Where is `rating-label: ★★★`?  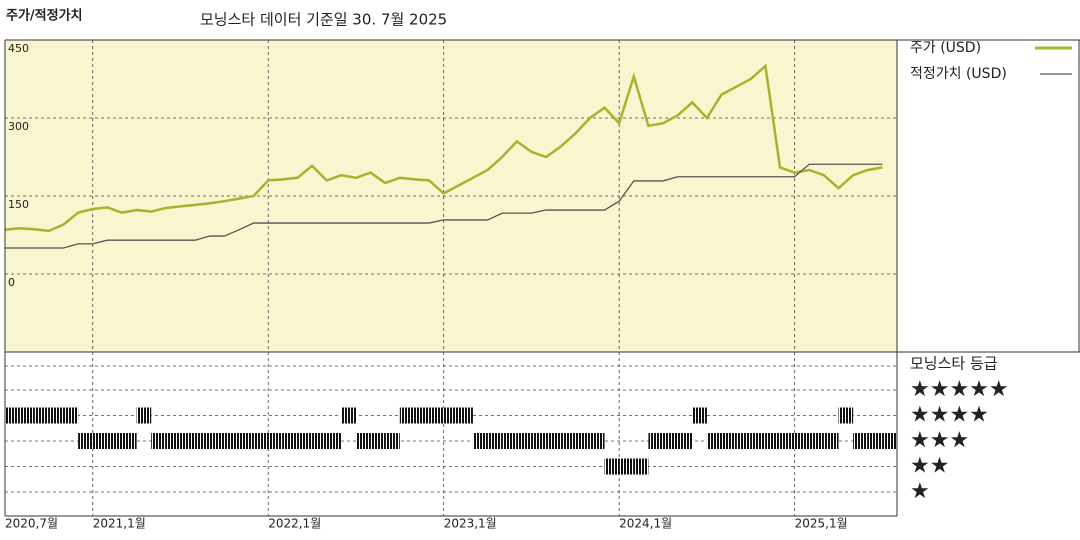
rating-label: ★★★ is located at coordinates (939, 440).